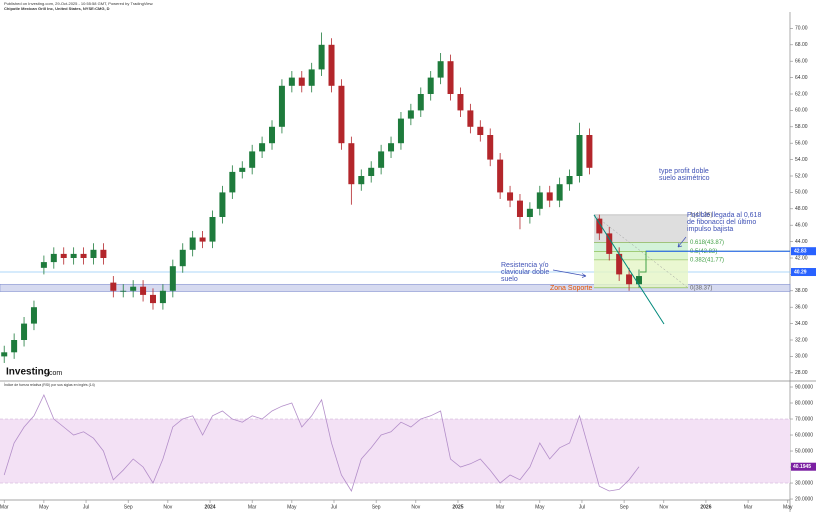 This screenshot has height=512, width=816. Describe the element at coordinates (801, 209) in the screenshot. I see `y-tick-label: 48.00` at that location.